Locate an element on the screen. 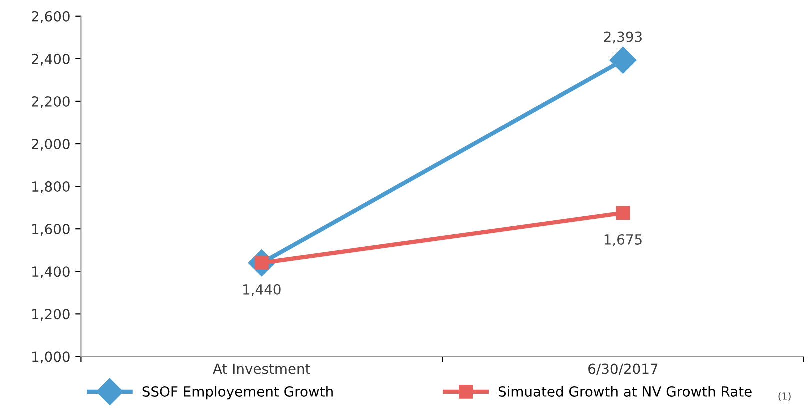 The image size is (812, 410). data-label: 2,393 is located at coordinates (623, 38).